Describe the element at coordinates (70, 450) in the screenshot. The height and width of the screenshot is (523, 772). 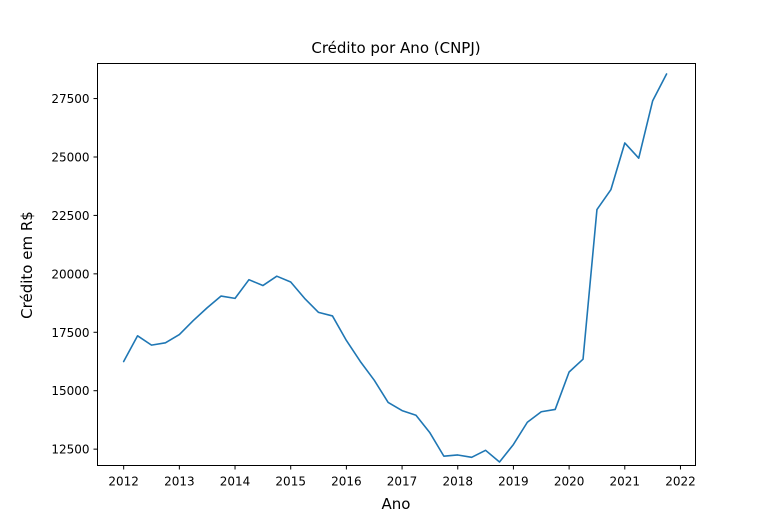
I see `y-tick-label: 12500` at that location.